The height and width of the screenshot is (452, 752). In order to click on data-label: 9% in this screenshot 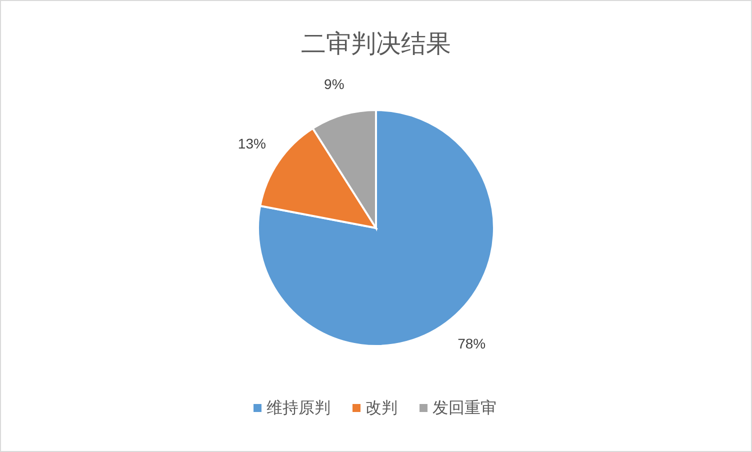, I will do `click(334, 84)`.